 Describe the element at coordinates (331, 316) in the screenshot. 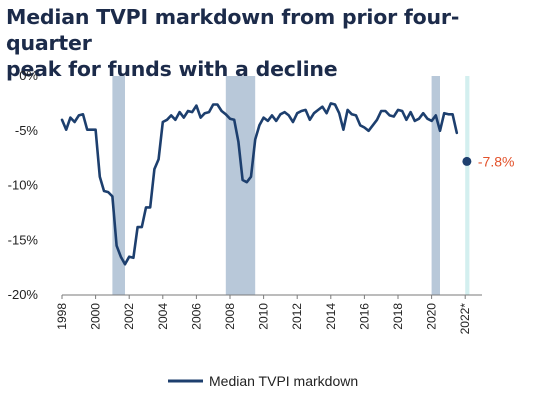

I see `x-tick-label: 2014` at that location.